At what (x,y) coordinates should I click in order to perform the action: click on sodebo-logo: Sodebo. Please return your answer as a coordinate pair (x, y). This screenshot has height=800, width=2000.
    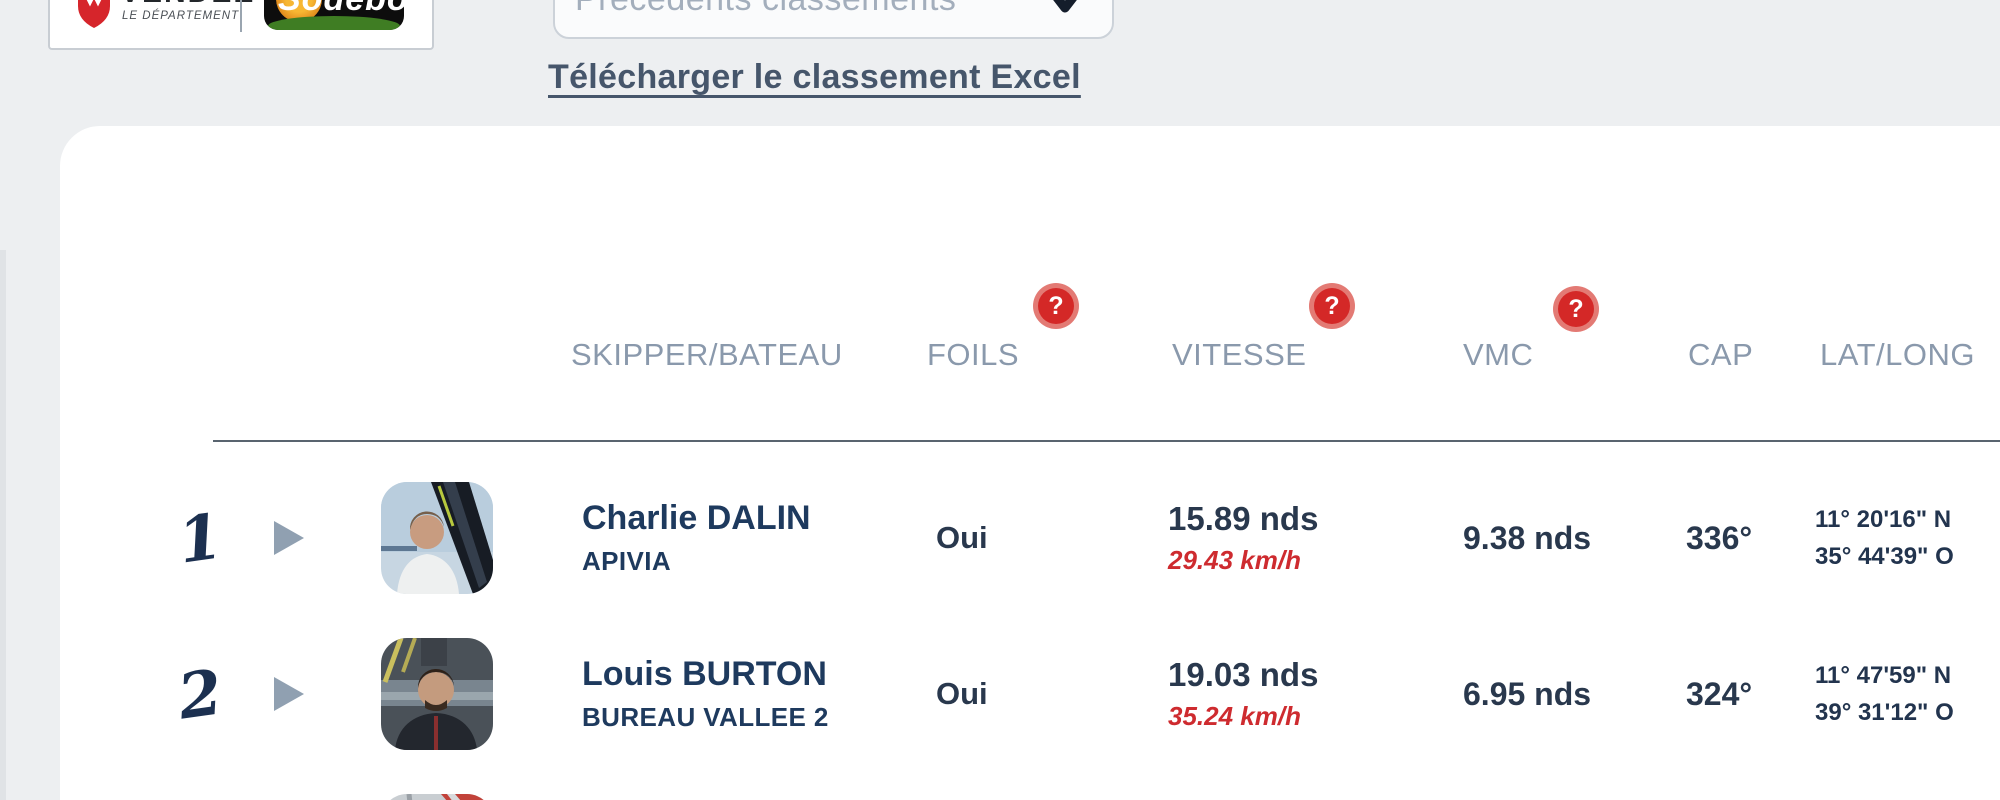
    Looking at the image, I should click on (334, 15).